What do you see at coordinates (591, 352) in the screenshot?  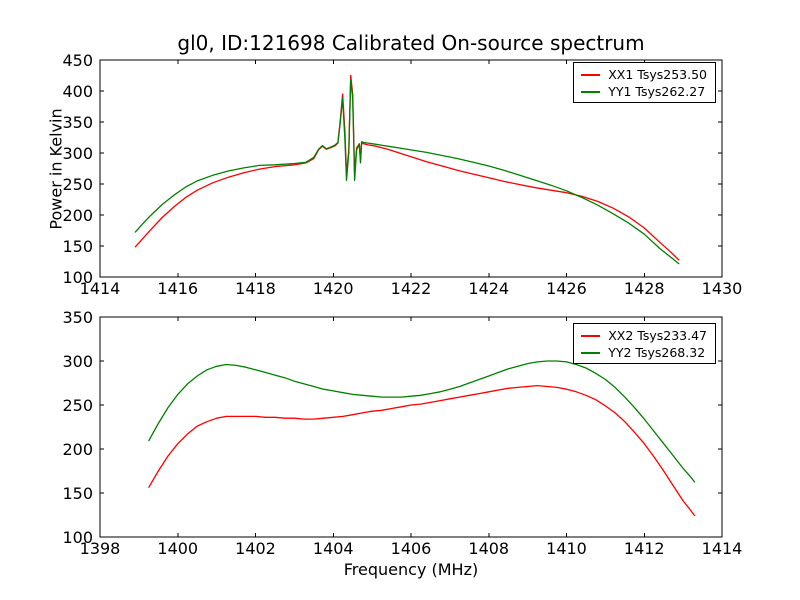 I see `legend-line-swatch-yy2` at bounding box center [591, 352].